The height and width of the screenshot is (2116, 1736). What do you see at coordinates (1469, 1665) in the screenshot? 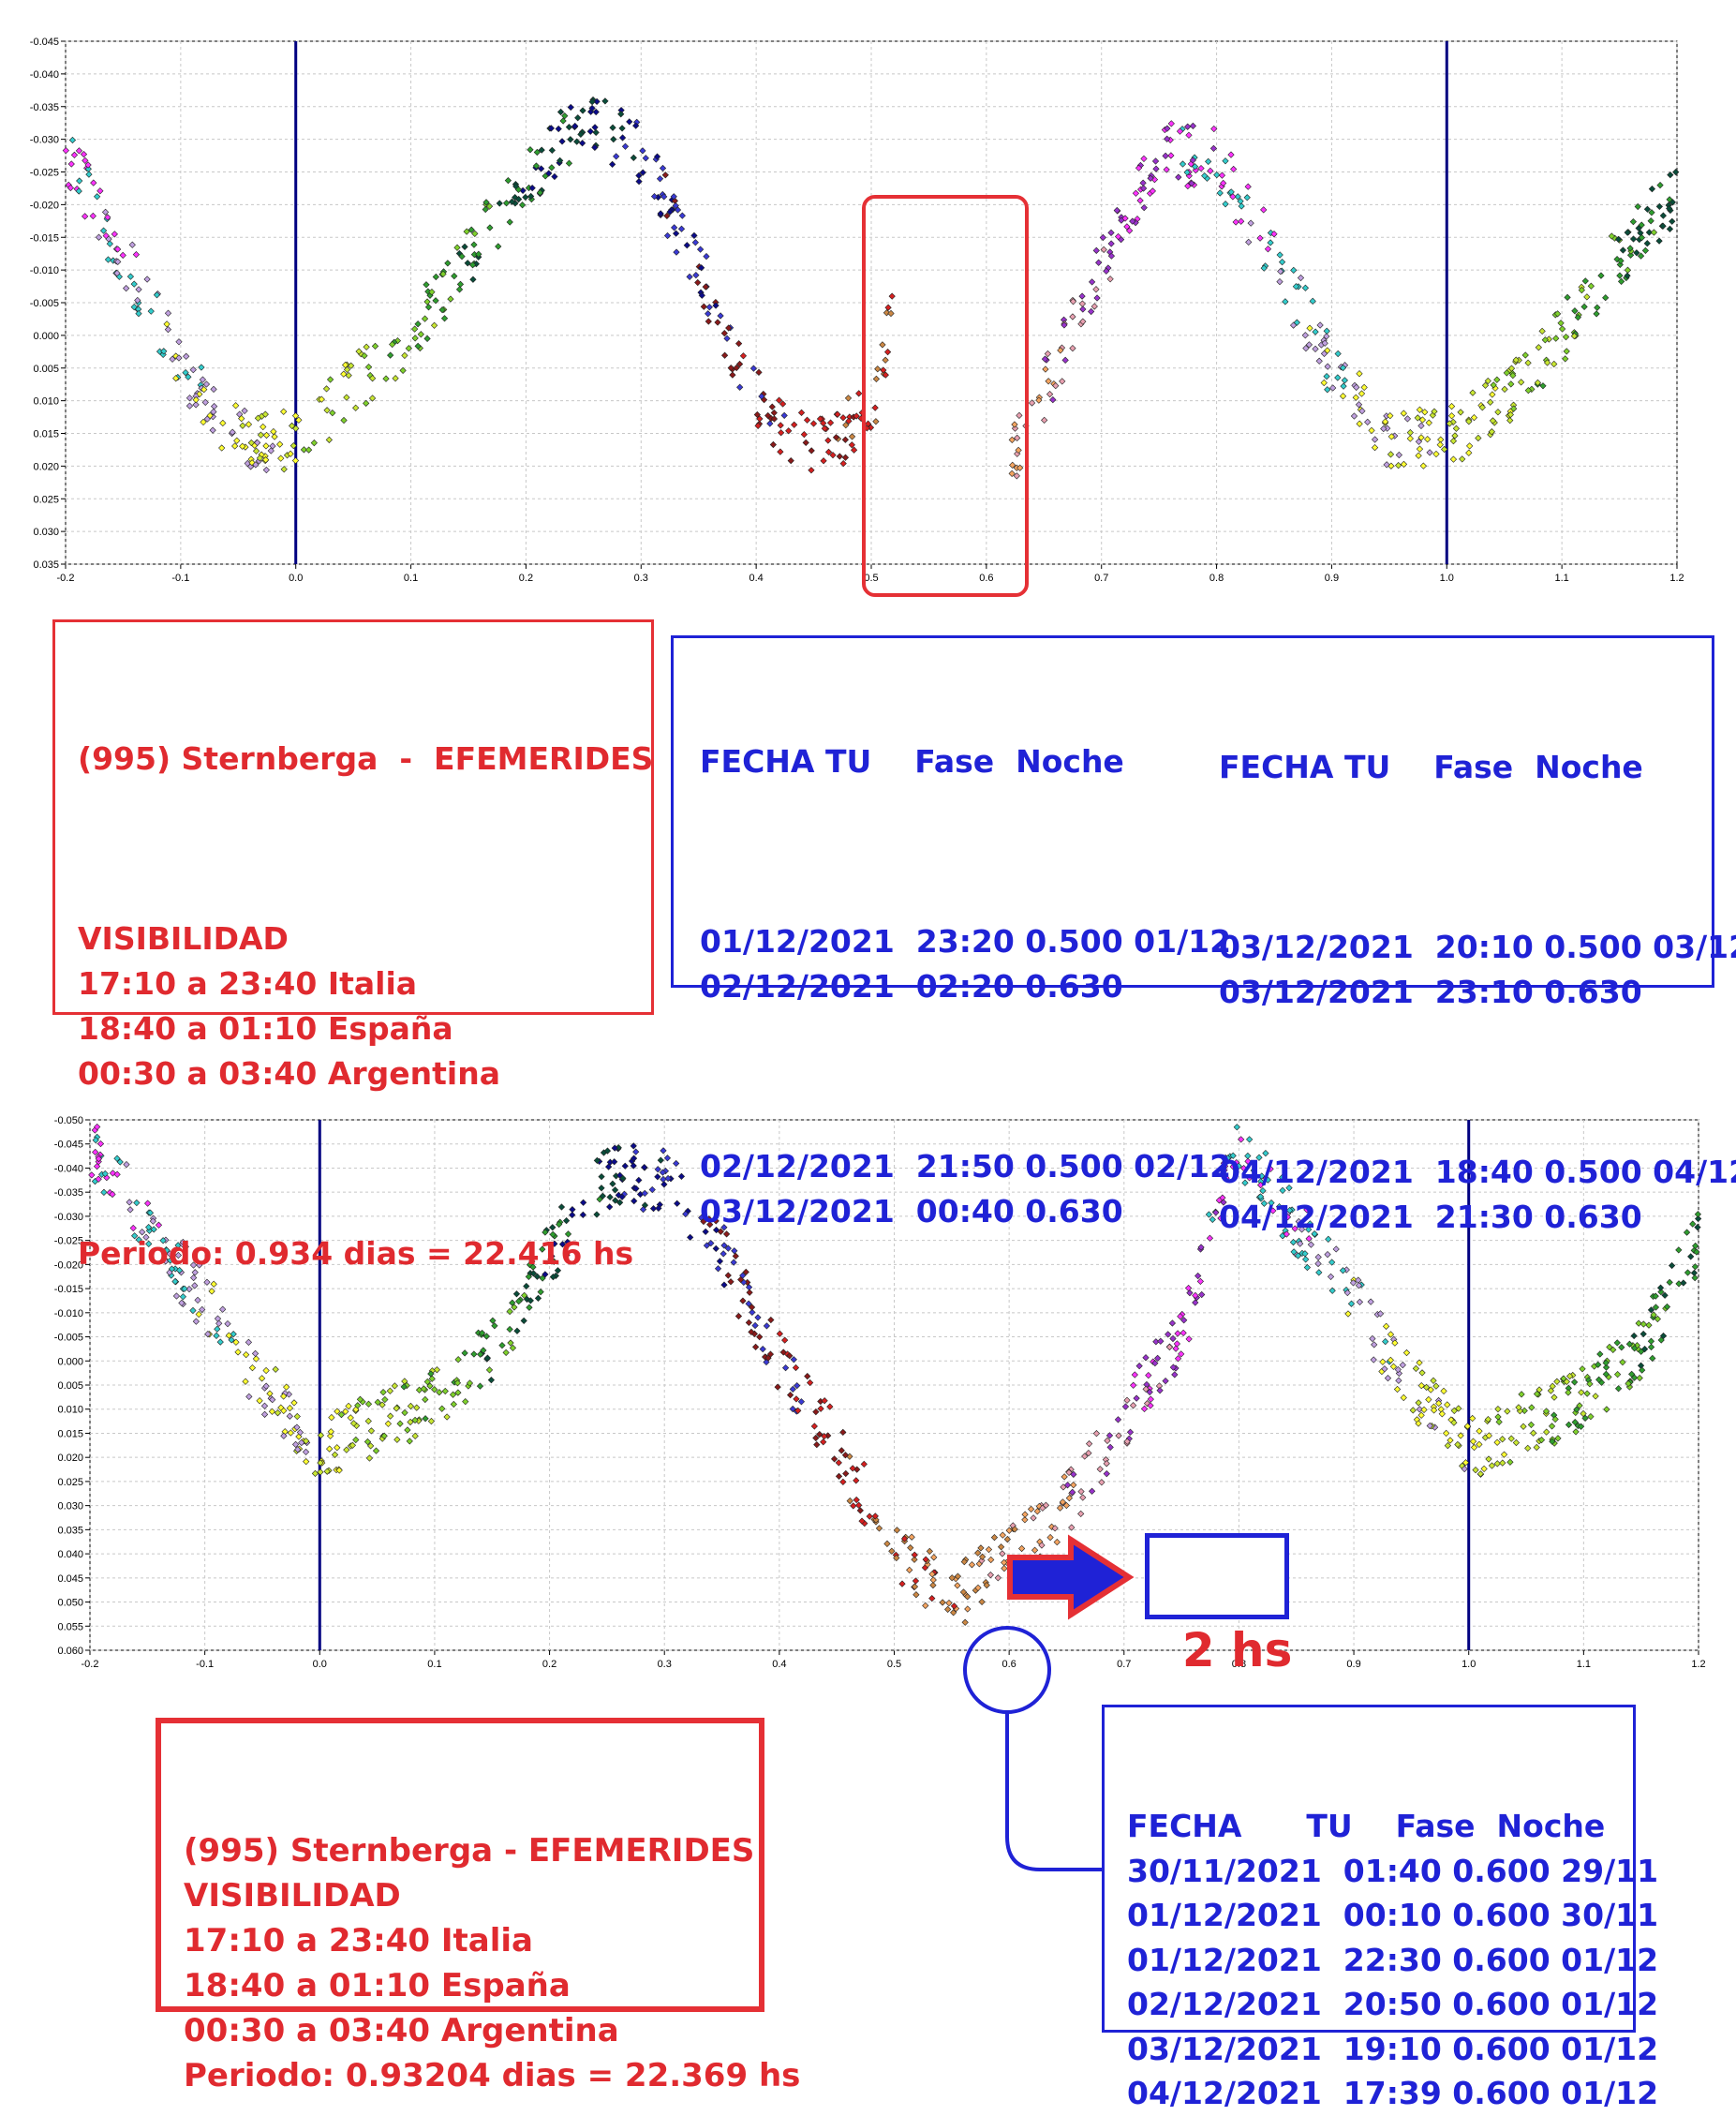
I see `x-tick-label: 1.0` at bounding box center [1469, 1665].